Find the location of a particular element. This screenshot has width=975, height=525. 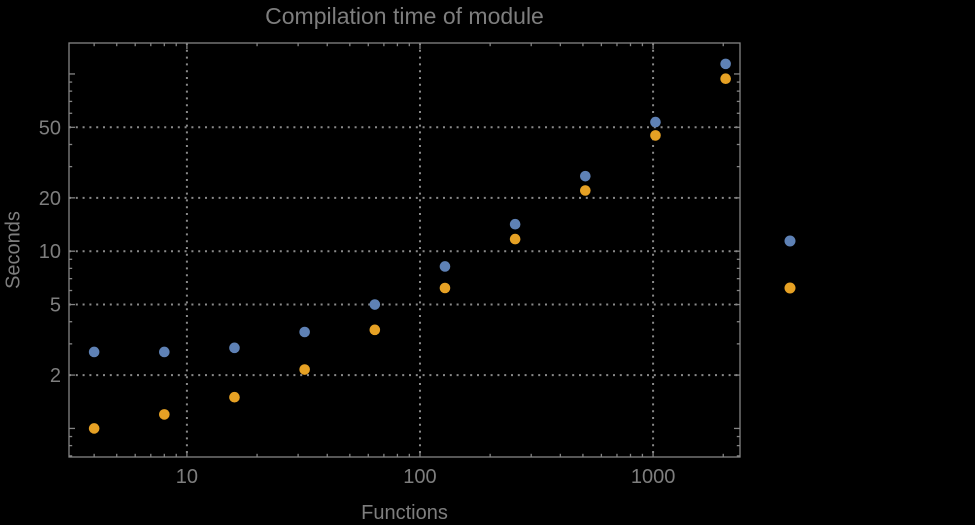

data-point-series-2-orange-x4 is located at coordinates (94, 428).